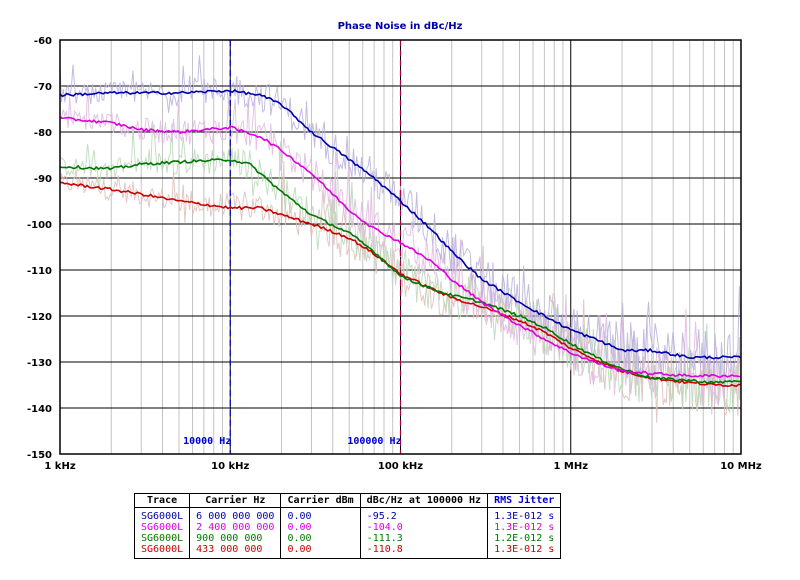 This screenshot has height=580, width=800. Describe the element at coordinates (320, 500) in the screenshot. I see `col-carrier-dbm: Carrier dBm` at that location.